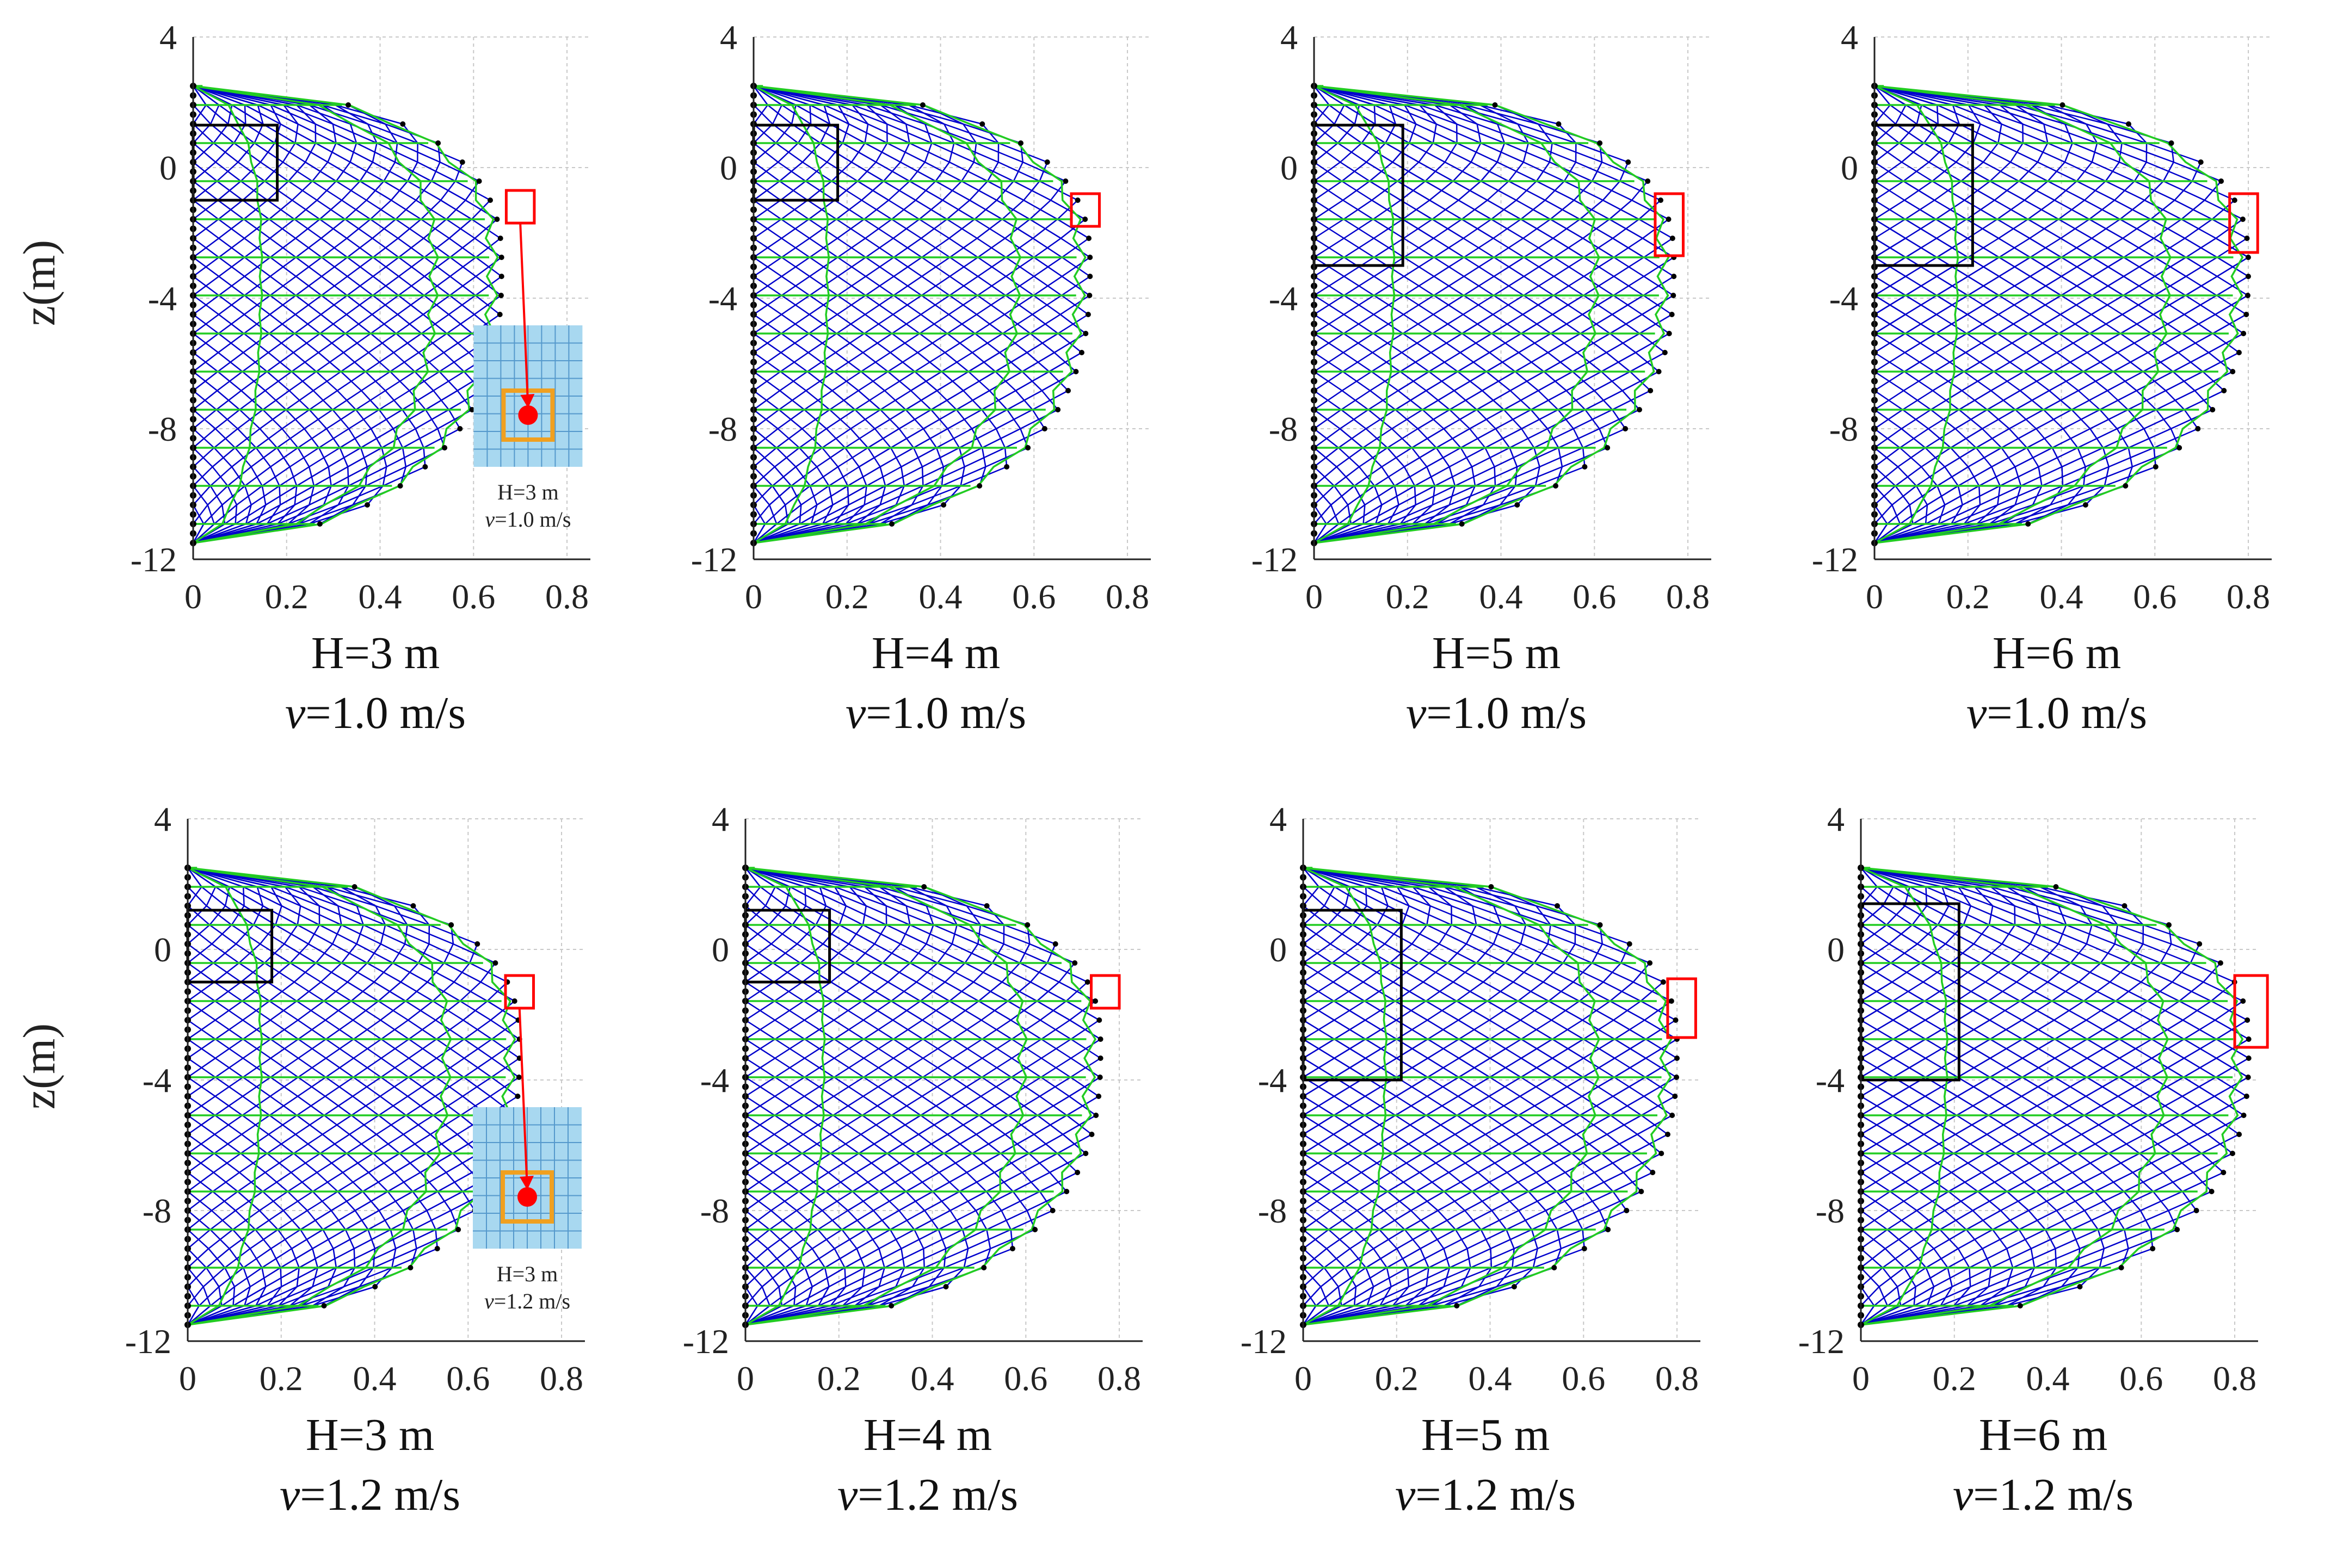  Describe the element at coordinates (527, 1301) in the screenshot. I see `inset-label-speed: v=1.2 m/s` at that location.